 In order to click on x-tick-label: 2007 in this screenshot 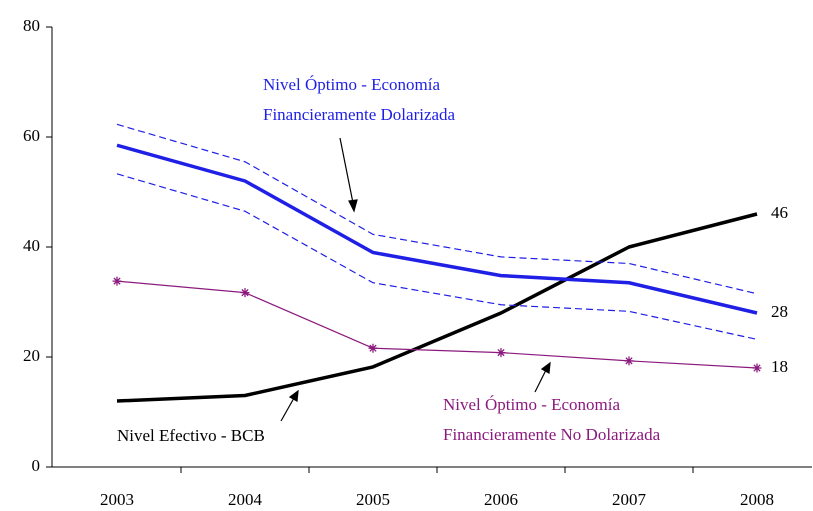, I will do `click(629, 499)`.